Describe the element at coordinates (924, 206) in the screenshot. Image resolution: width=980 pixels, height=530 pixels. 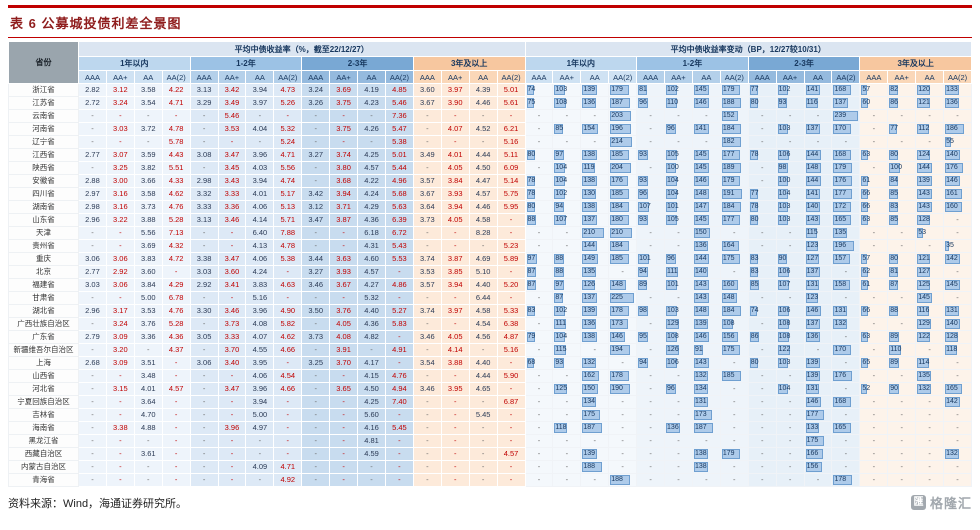
I see `bp-value: 143` at that location.